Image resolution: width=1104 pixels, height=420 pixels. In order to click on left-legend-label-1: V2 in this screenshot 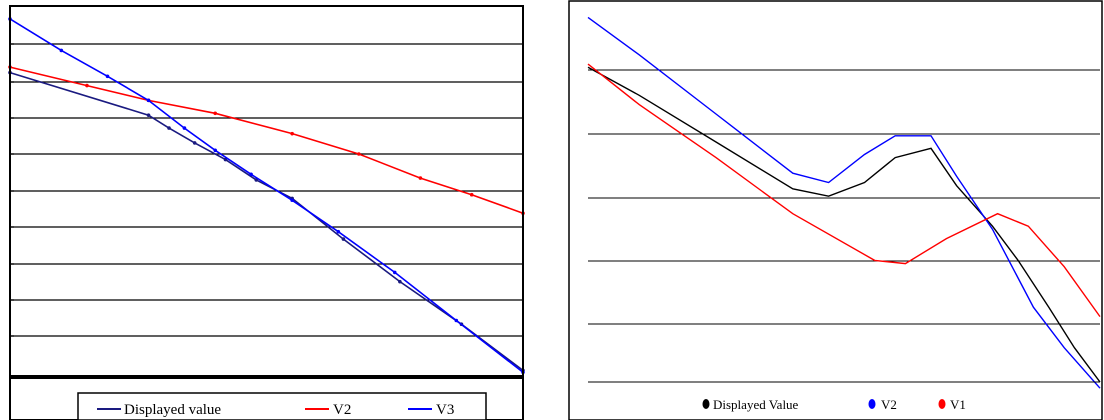, I will do `click(342, 410)`.